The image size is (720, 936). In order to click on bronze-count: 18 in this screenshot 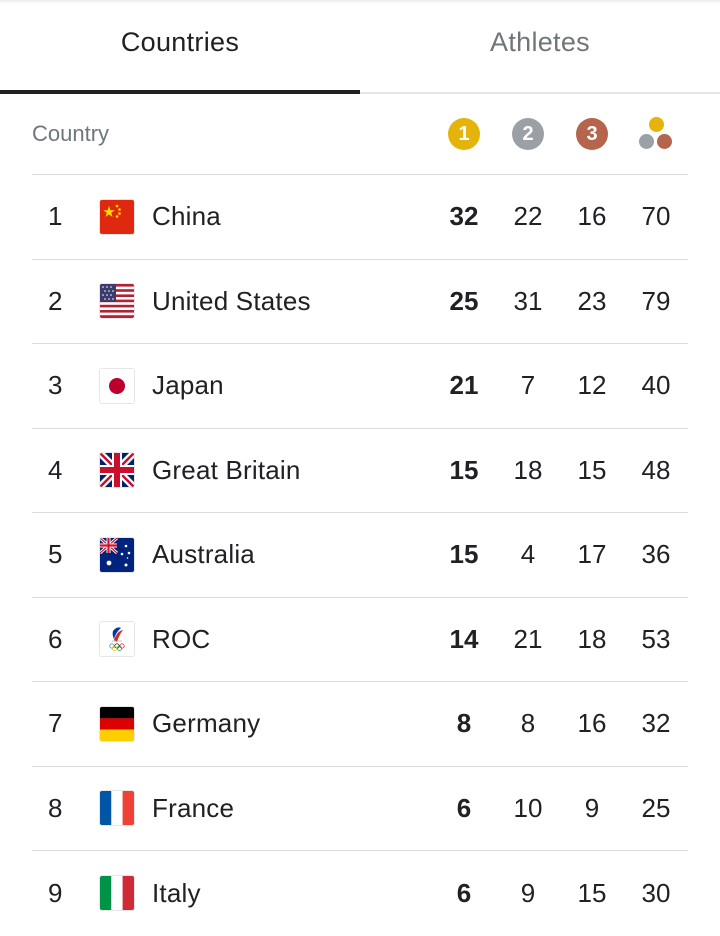, I will do `click(592, 638)`.